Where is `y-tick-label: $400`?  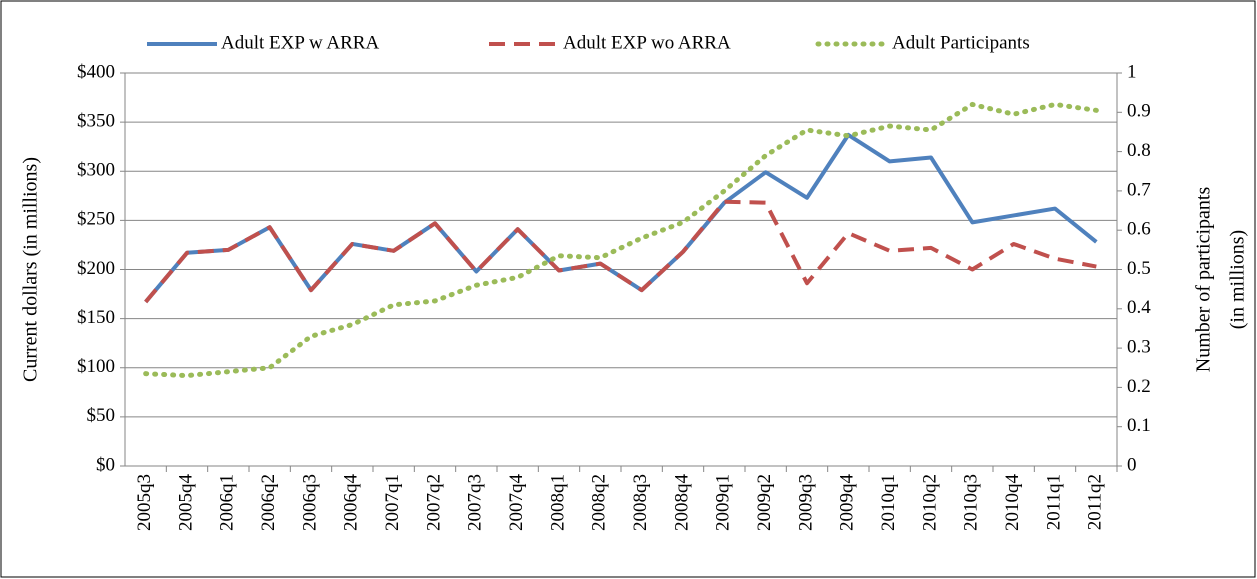
y-tick-label: $400 is located at coordinates (96, 71).